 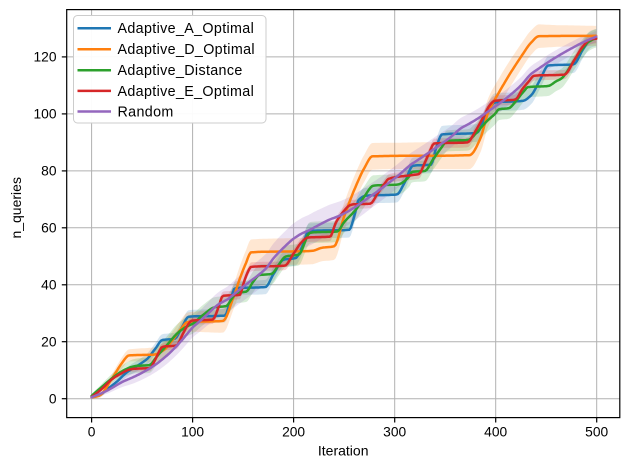 What do you see at coordinates (293, 432) in the screenshot?
I see `svg-text: 200` at bounding box center [293, 432].